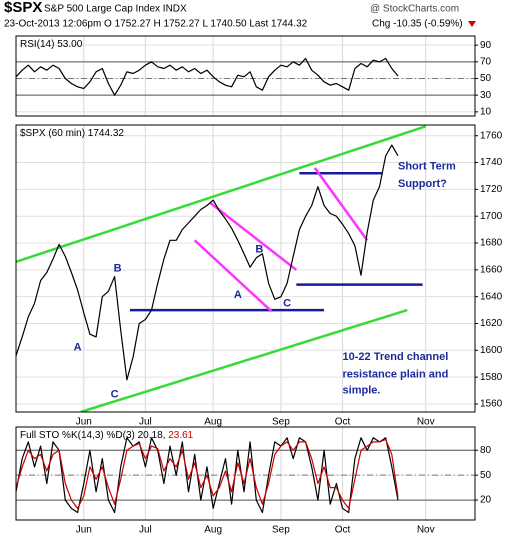 The image size is (520, 540). I want to click on panel-frame, so click(245, 76).